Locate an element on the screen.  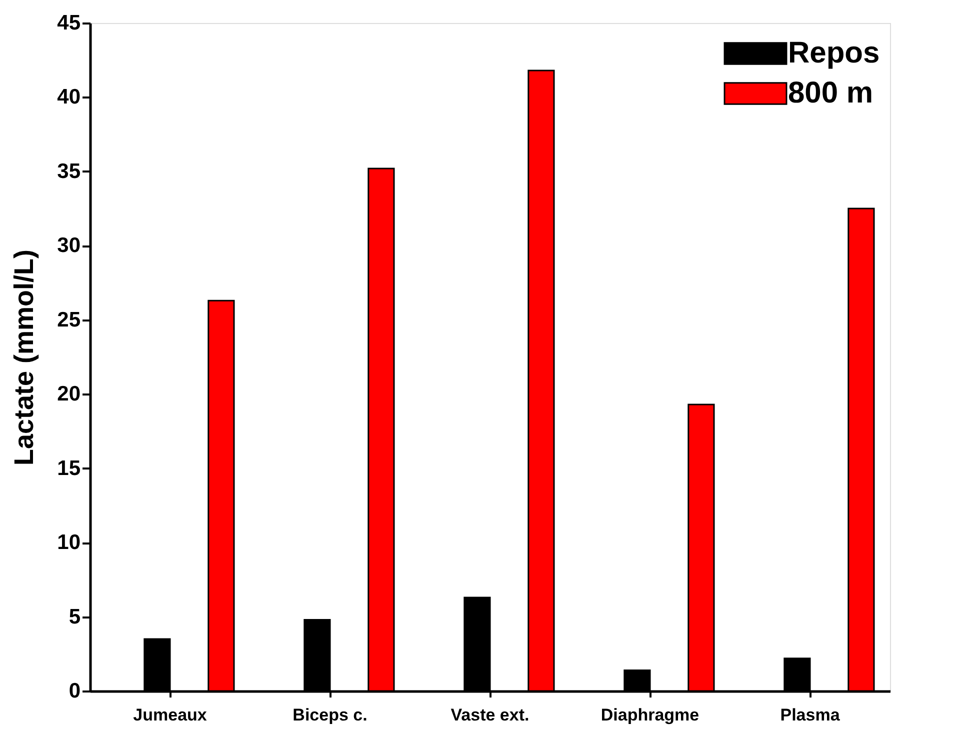
y-tick-label: 10 is located at coordinates (68, 542).